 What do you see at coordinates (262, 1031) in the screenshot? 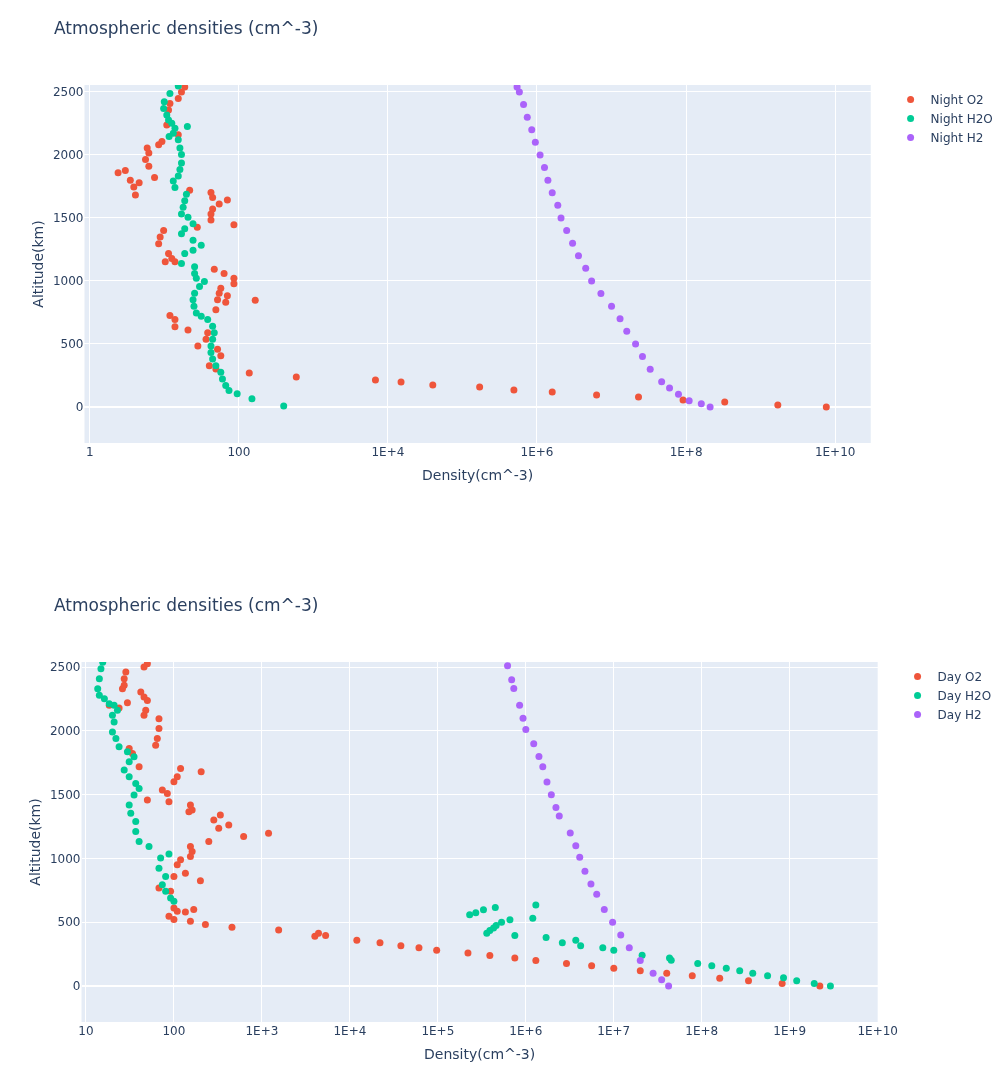
I see `x-tick-label: 1E+3` at bounding box center [262, 1031].